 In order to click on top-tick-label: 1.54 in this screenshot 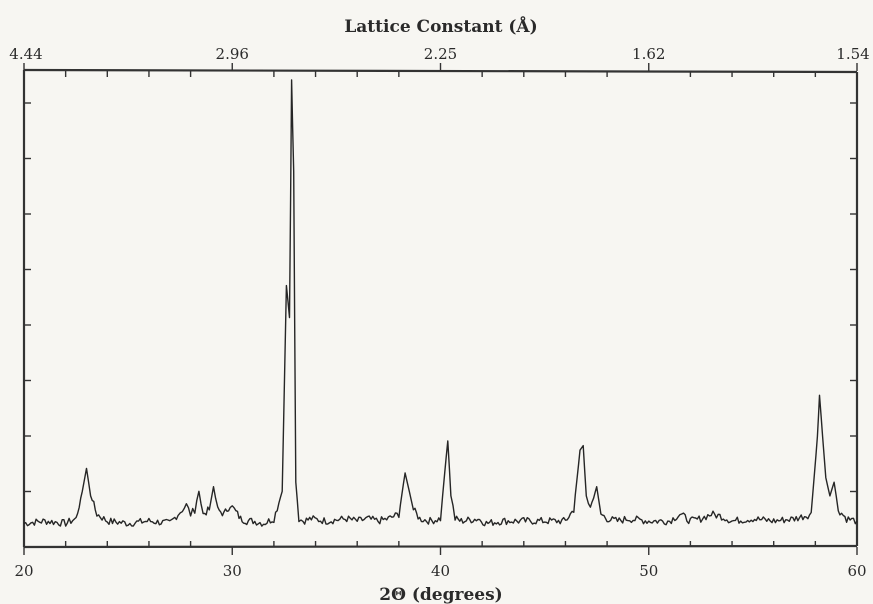, I will do `click(852, 54)`.